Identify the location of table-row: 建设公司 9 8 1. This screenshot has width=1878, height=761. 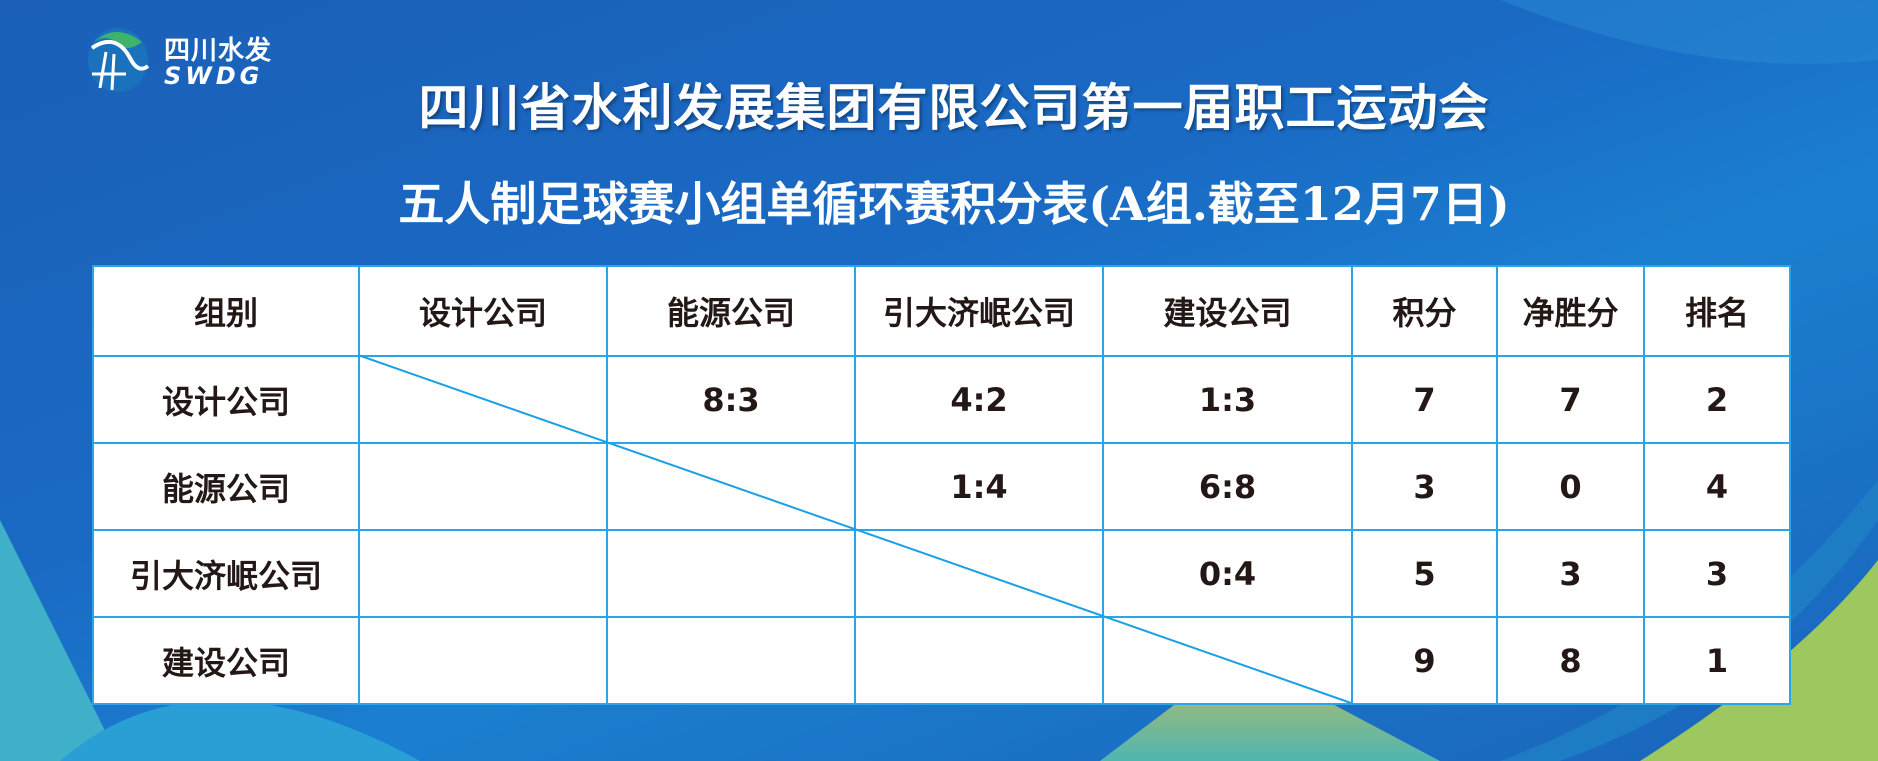
(941, 660).